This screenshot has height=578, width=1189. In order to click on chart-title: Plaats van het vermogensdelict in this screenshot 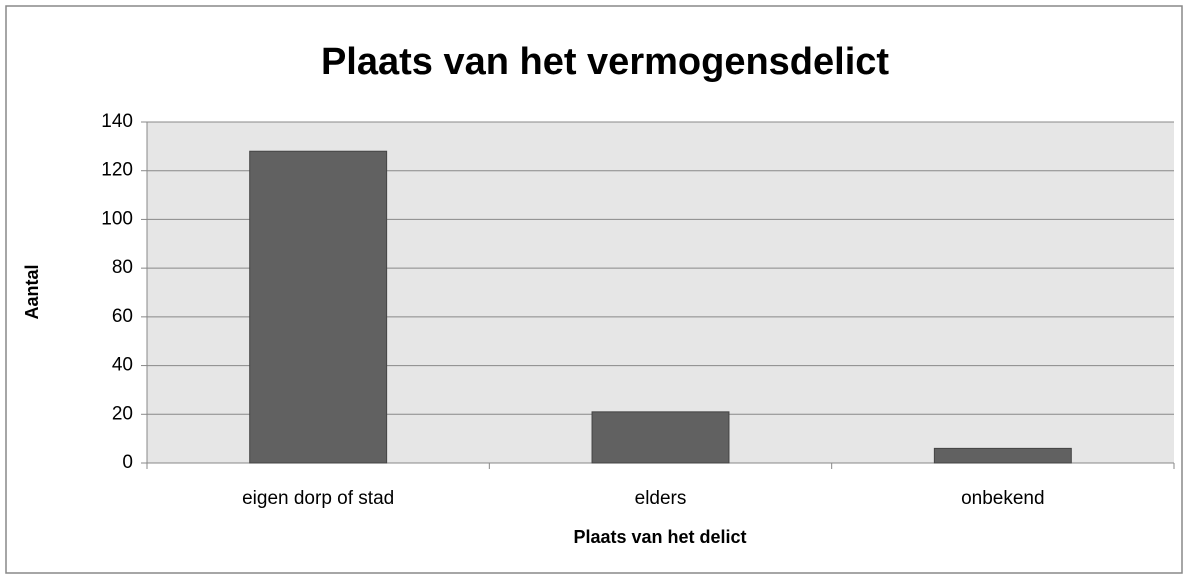, I will do `click(605, 62)`.